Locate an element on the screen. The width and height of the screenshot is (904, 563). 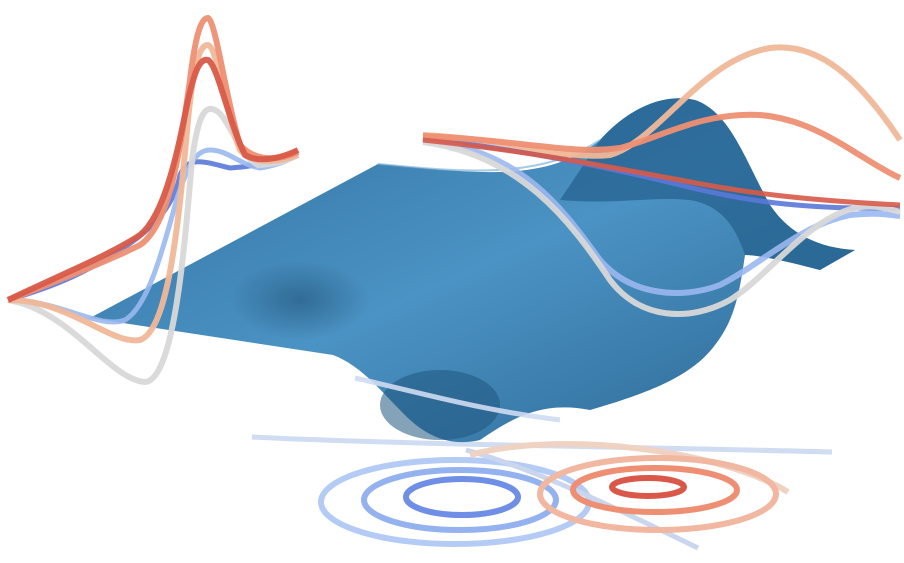
contour-strand-front is located at coordinates (457, 399).